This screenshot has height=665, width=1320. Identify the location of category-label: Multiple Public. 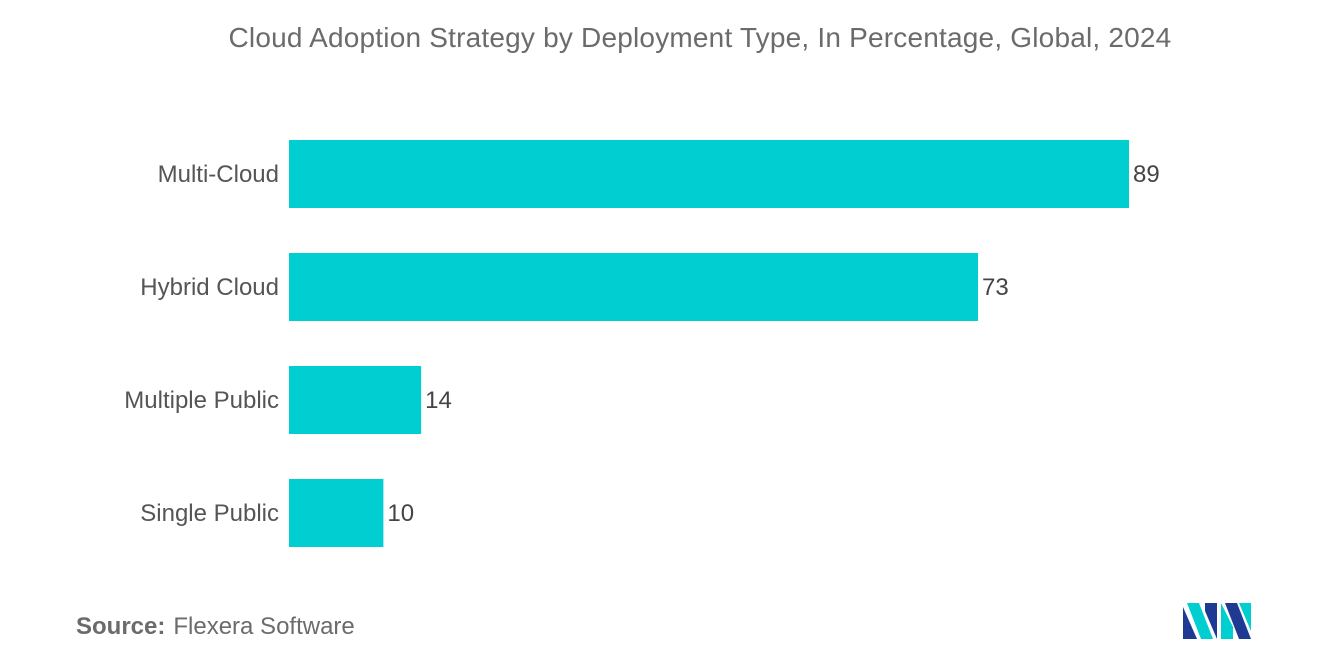
(201, 400).